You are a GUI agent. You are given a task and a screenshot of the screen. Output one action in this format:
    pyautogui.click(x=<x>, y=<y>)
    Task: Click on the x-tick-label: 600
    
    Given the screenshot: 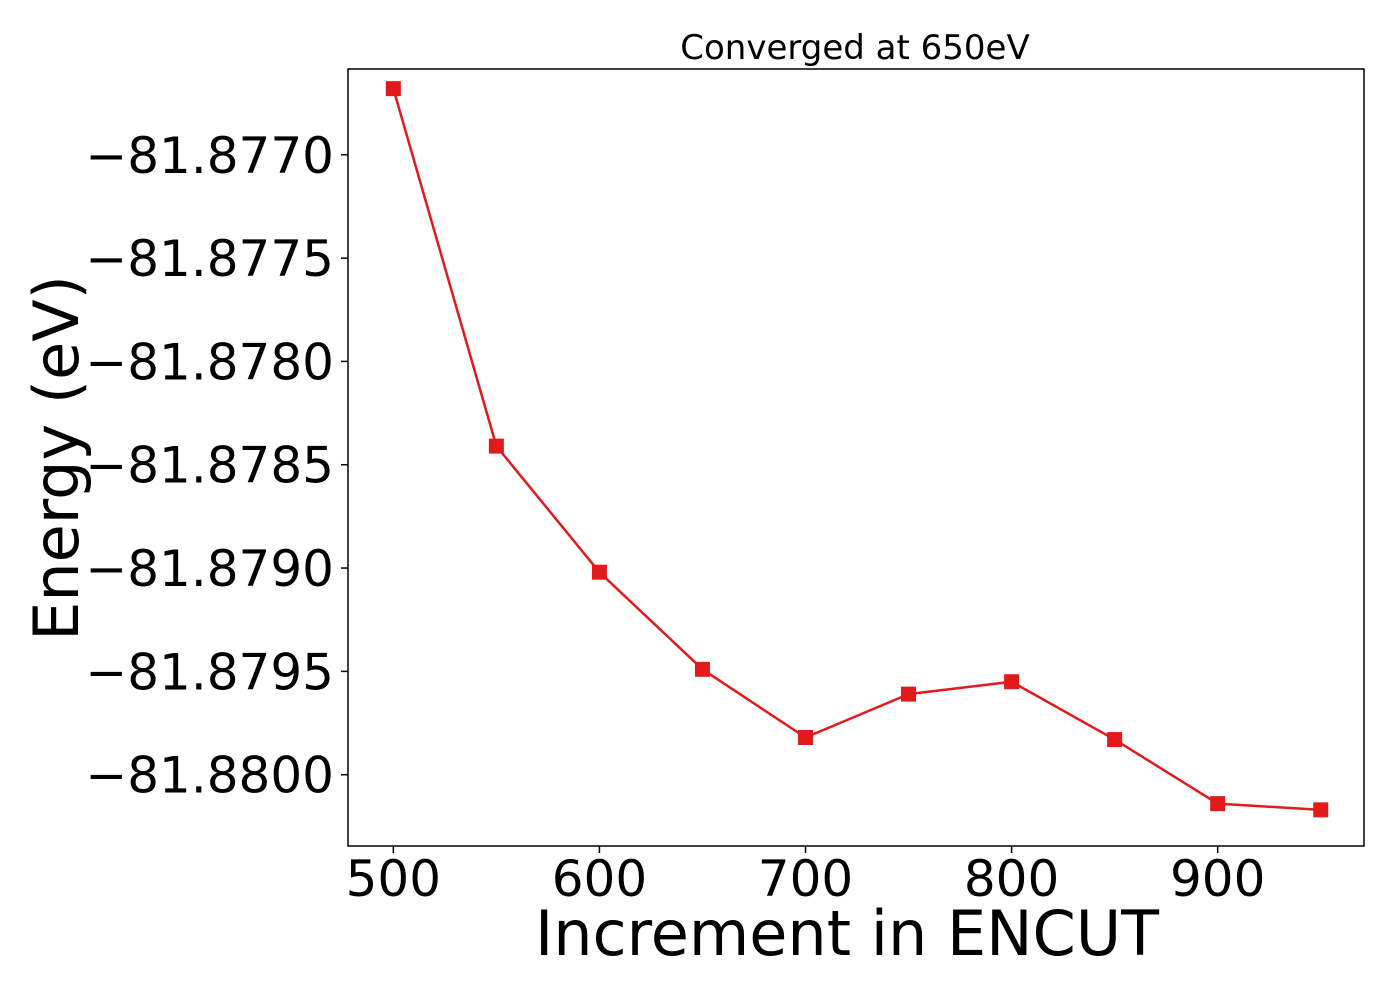 What is the action you would take?
    pyautogui.click(x=599, y=879)
    